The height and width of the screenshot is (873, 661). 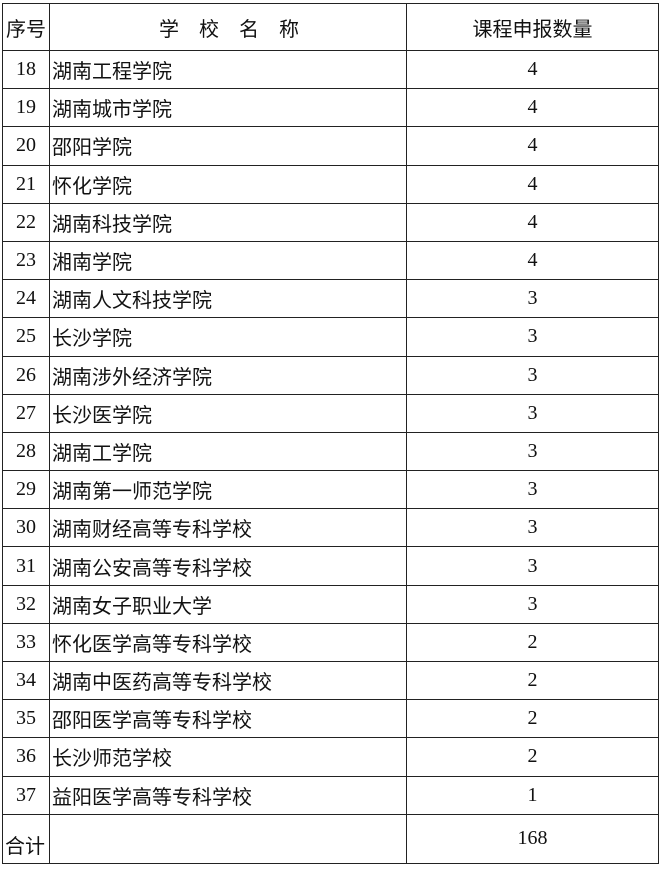 I want to click on header-index: 序号, so click(x=26, y=27).